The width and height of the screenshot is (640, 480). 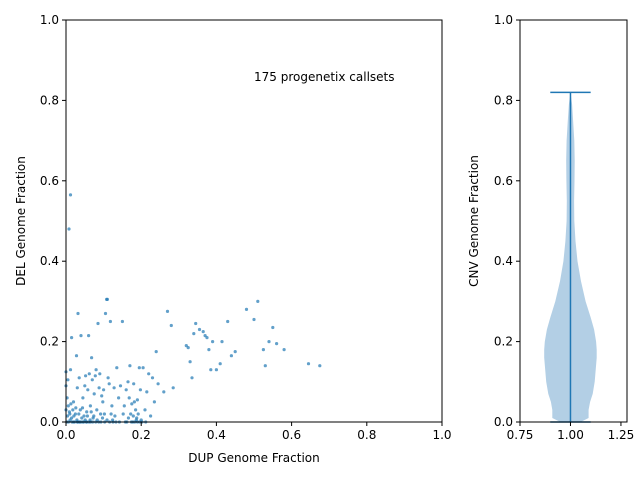 What do you see at coordinates (65, 435) in the screenshot?
I see `scatter-x-tick-label: 0.0` at bounding box center [65, 435].